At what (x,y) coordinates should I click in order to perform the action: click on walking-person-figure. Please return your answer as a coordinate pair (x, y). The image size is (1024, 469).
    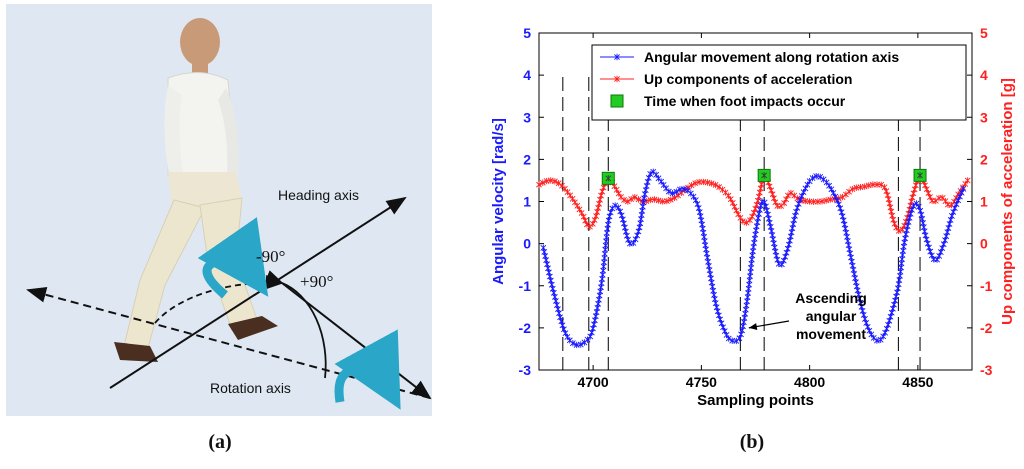
    Looking at the image, I should click on (196, 190).